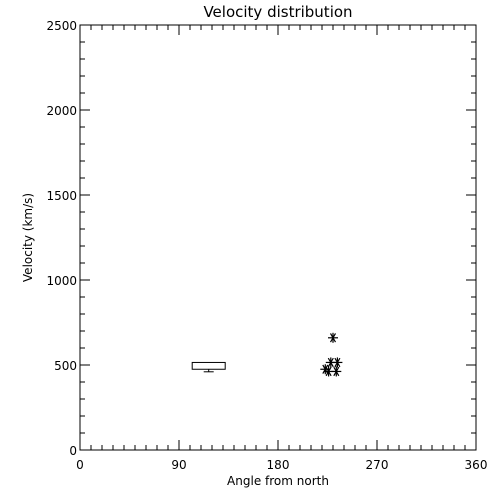 The width and height of the screenshot is (500, 500). Describe the element at coordinates (61, 26) in the screenshot. I see `y-tick-label: 2500` at that location.